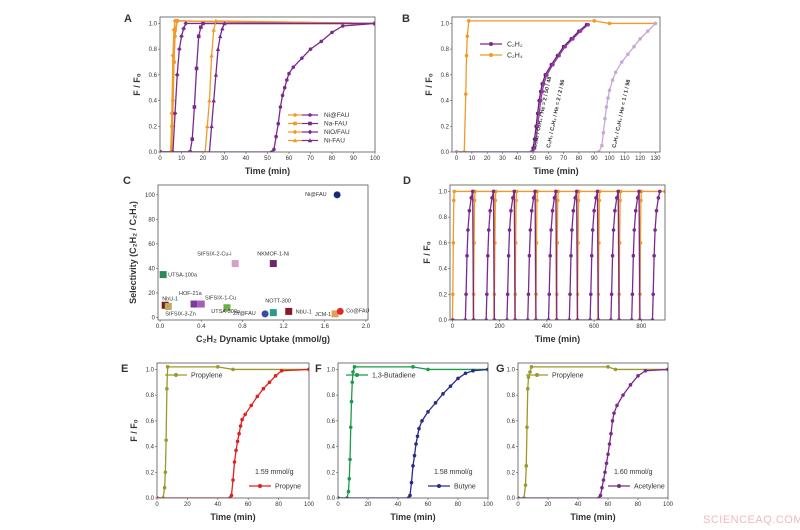  Describe the element at coordinates (220, 299) in the screenshot. I see `point-label: SIFSIX-1-Cu` at that location.